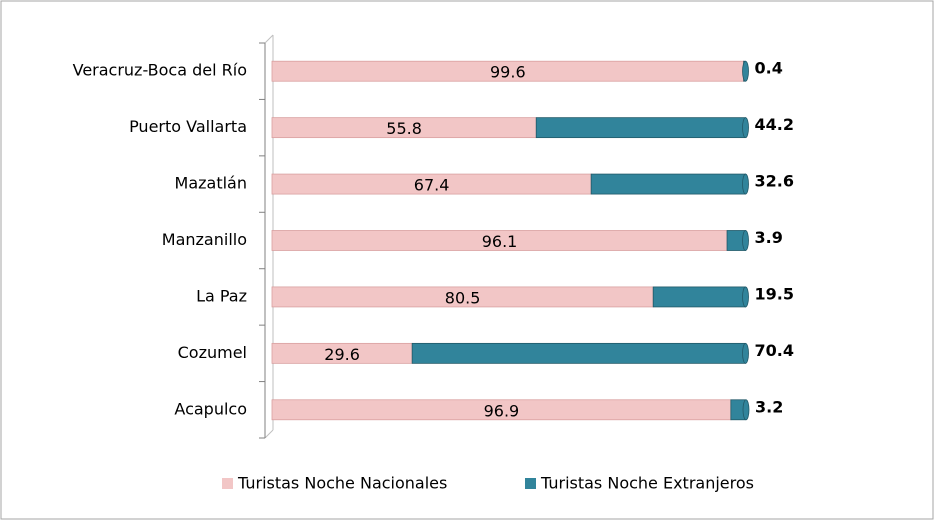 This screenshot has height=521, width=935. Describe the element at coordinates (769, 237) in the screenshot. I see `data-label: 3.9` at that location.